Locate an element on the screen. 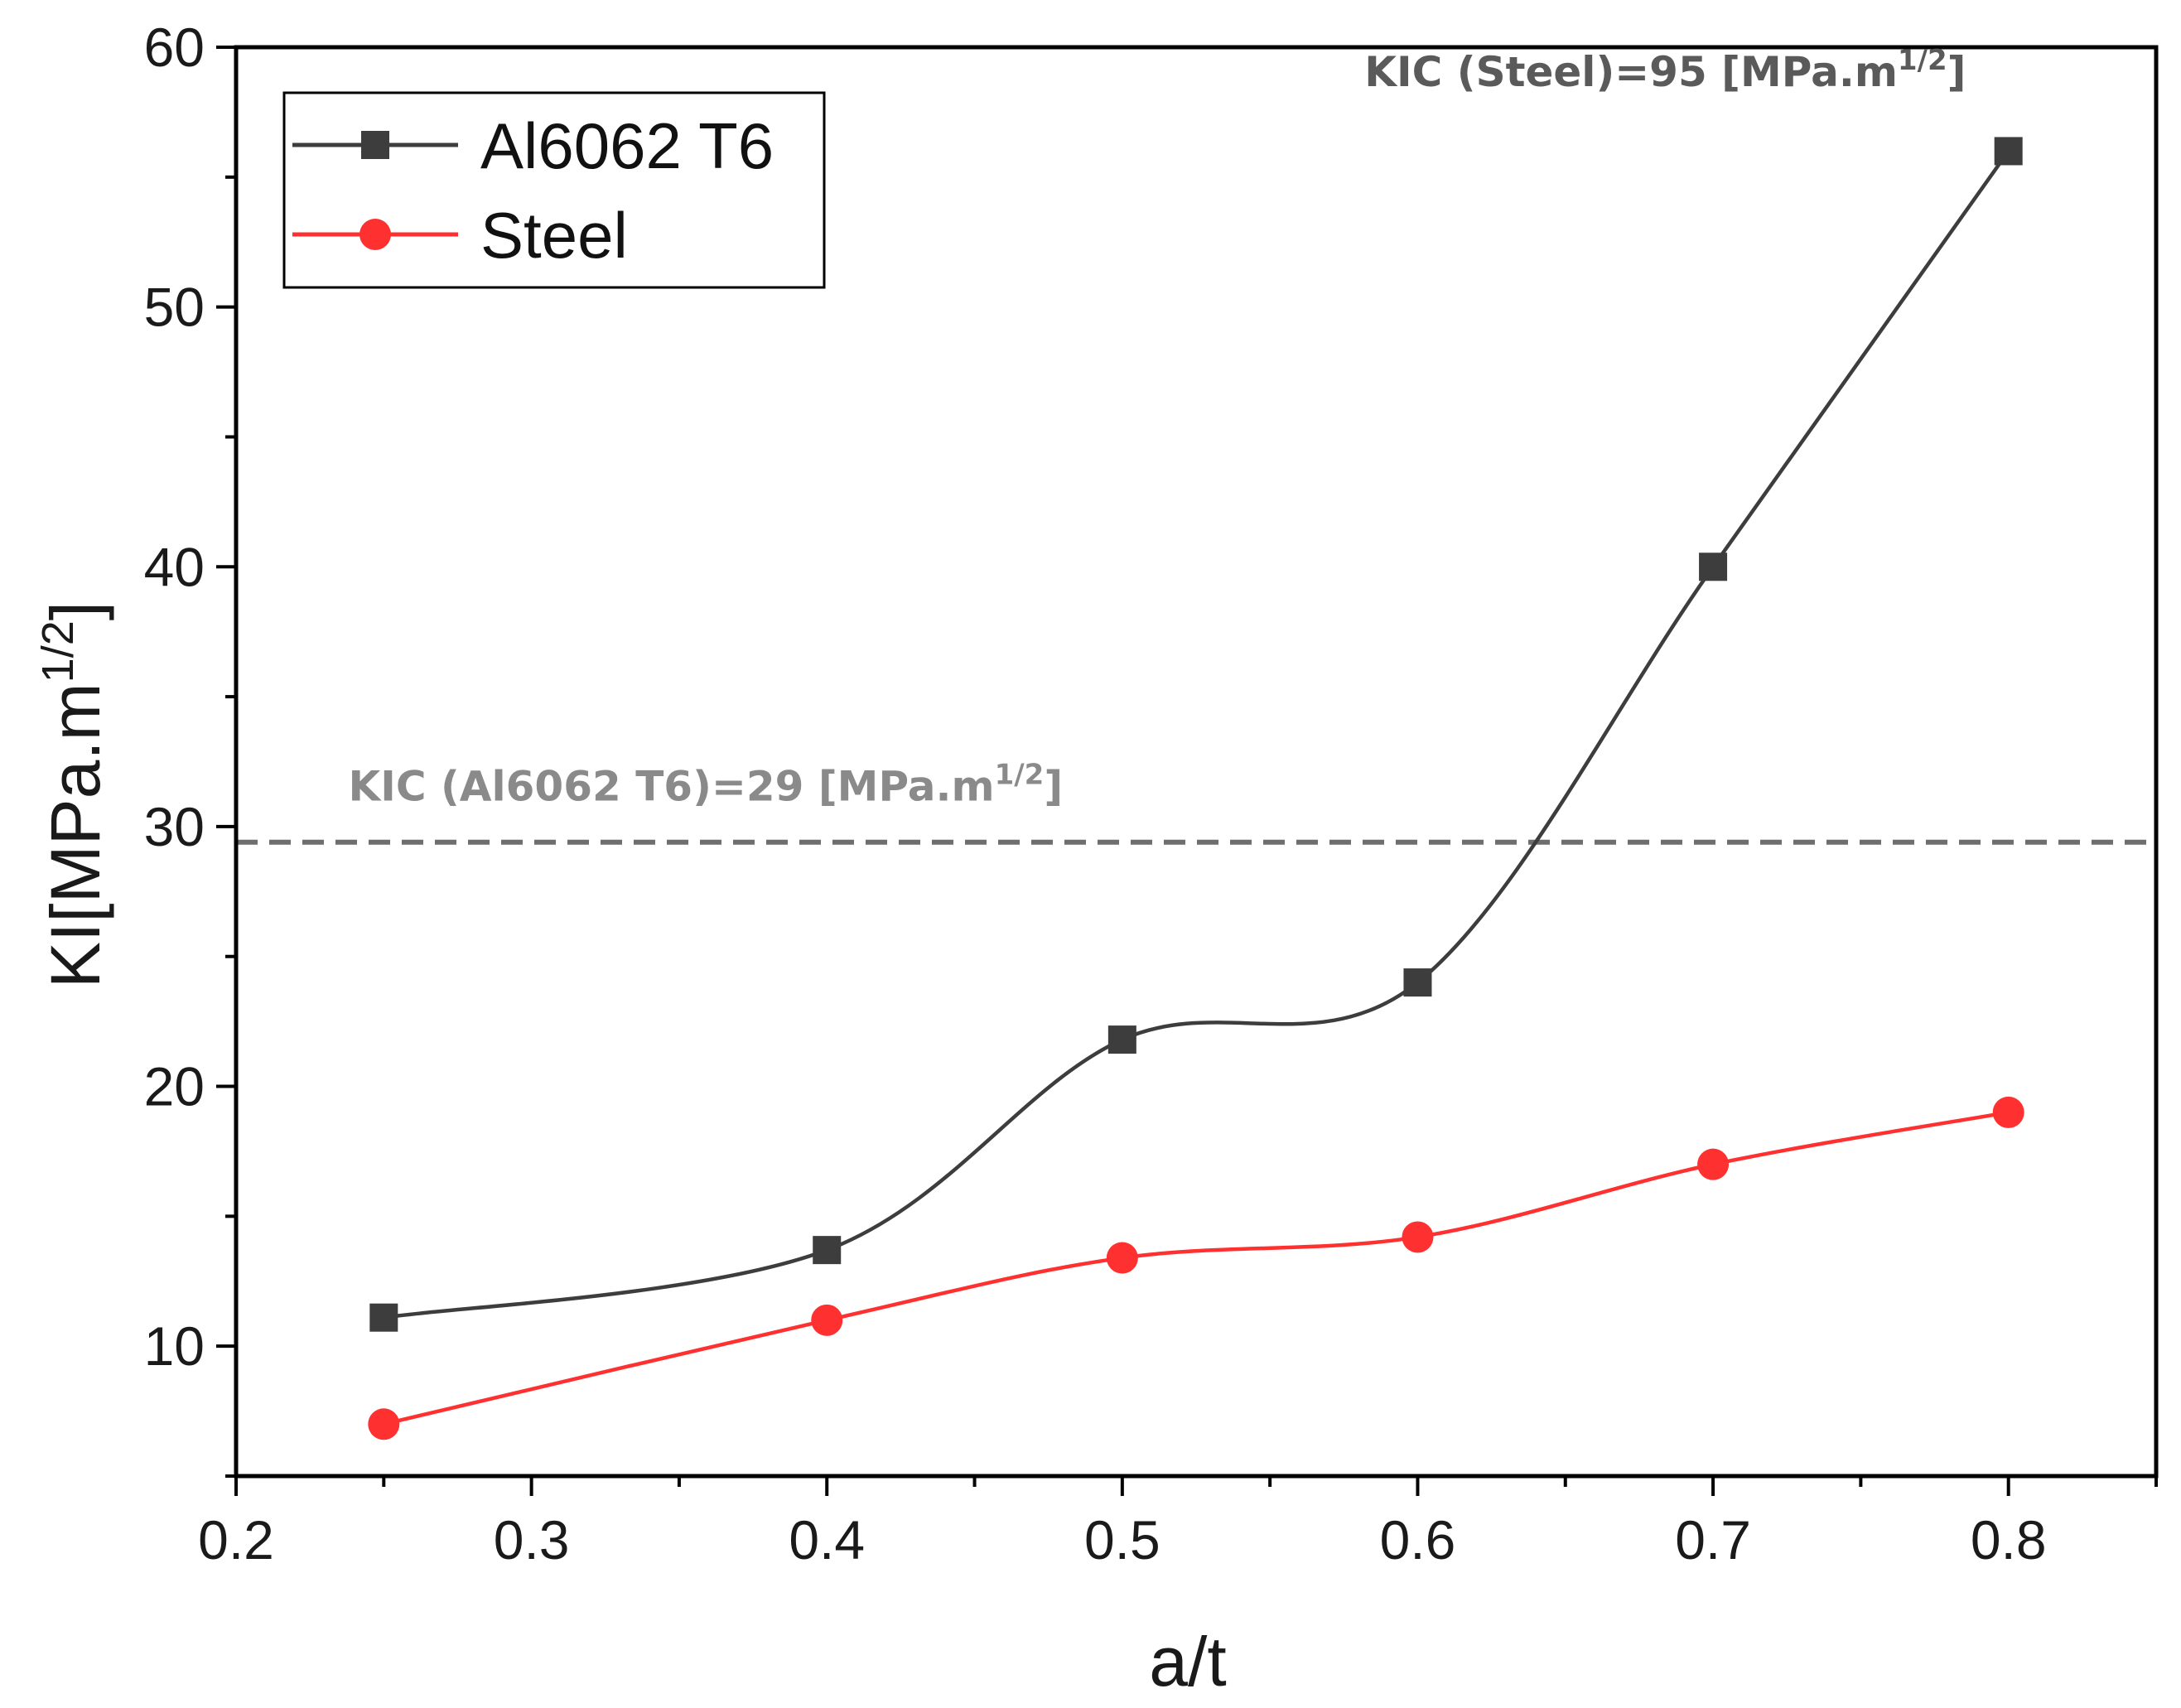 This screenshot has height=1708, width=2181. x-tick-label: 0.6 is located at coordinates (1418, 1539).